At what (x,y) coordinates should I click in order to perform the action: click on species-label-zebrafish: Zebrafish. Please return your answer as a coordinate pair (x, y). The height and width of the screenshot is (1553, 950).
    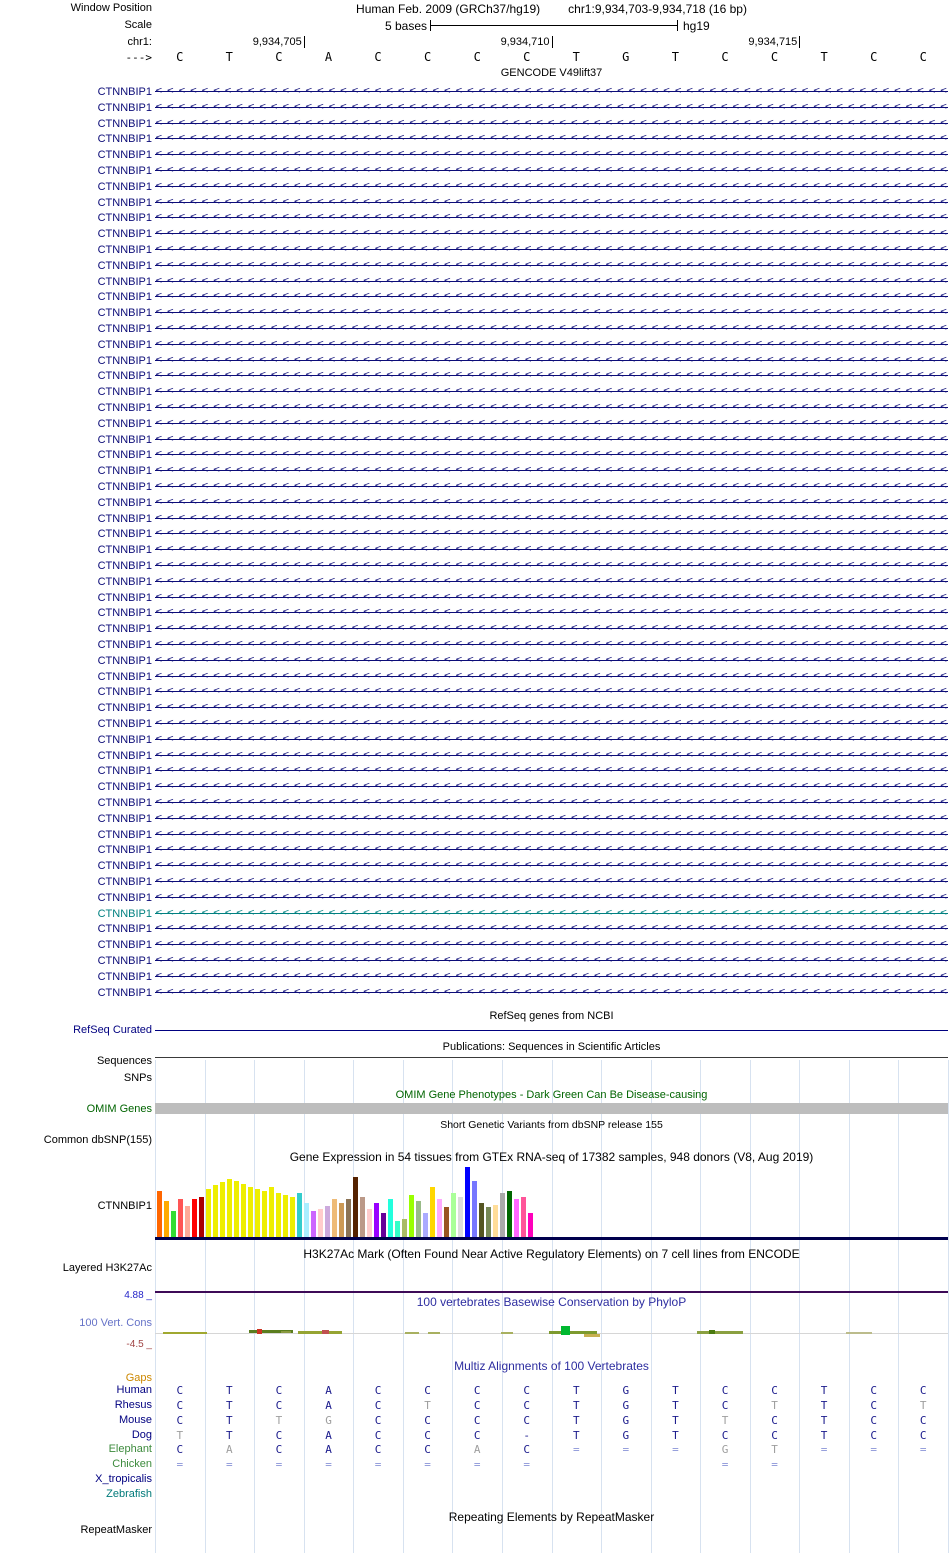
    Looking at the image, I should click on (129, 1494).